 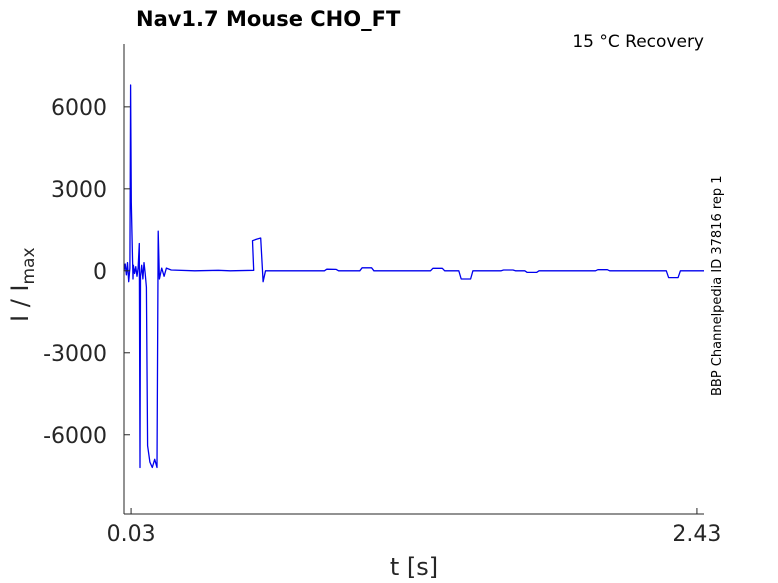 I want to click on y-tick-label: -3000, so click(x=75, y=354).